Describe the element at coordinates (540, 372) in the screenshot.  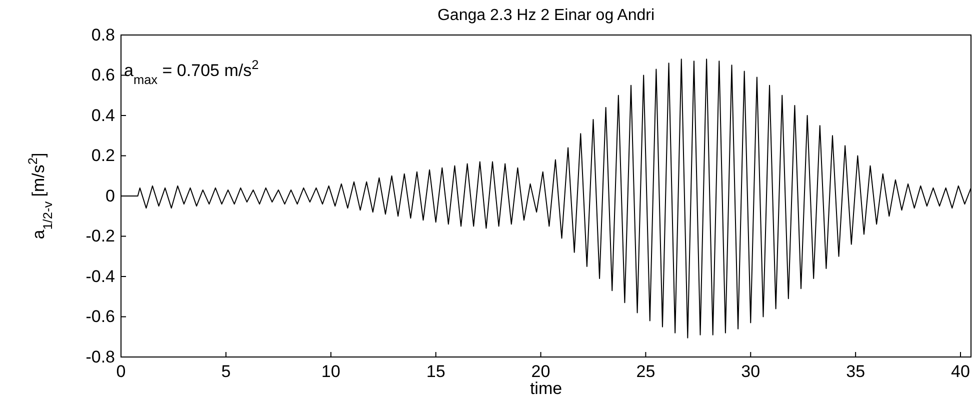
I see `x-tick-label: 20` at that location.